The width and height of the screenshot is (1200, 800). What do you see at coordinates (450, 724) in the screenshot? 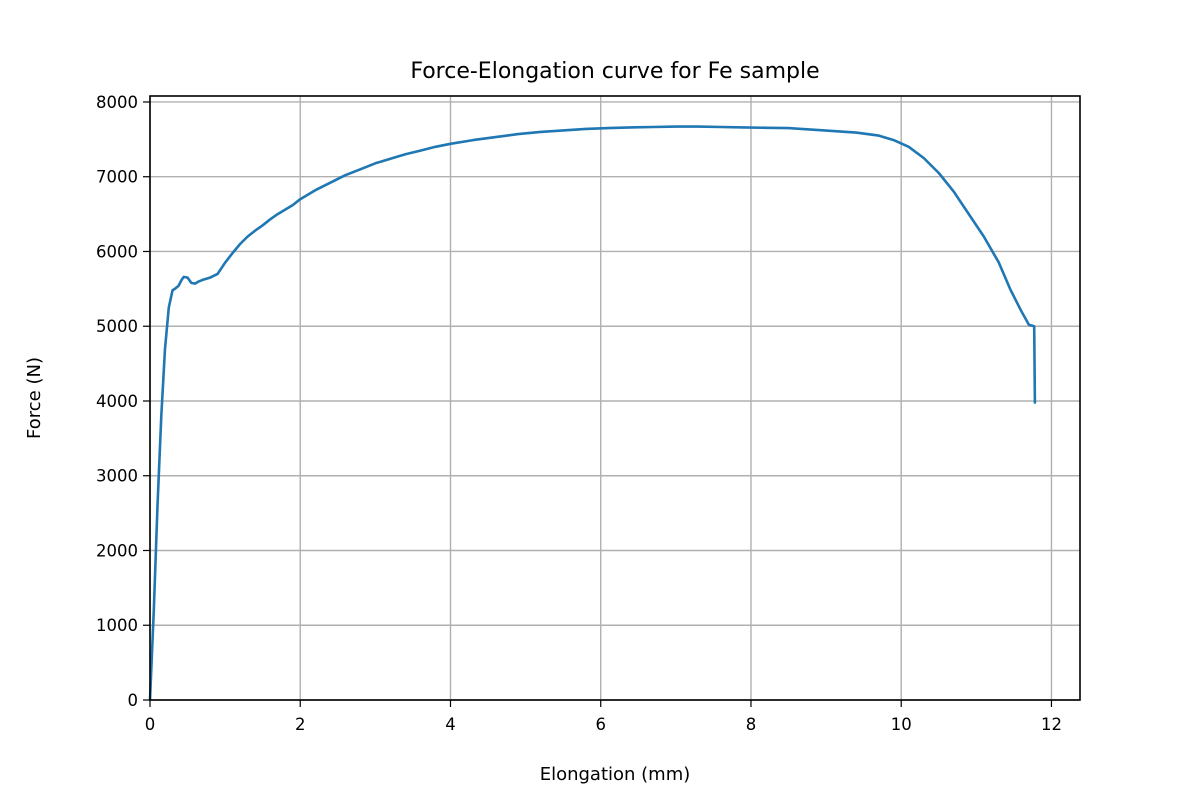
I see `x-tick-label: 4` at bounding box center [450, 724].